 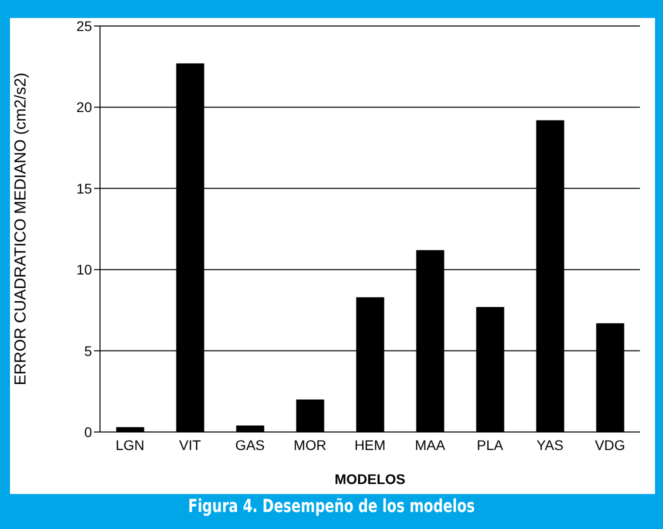 I want to click on y-axis-title: ERROR CUADRATICO MEDIANO (cm2/s2), so click(x=21, y=229).